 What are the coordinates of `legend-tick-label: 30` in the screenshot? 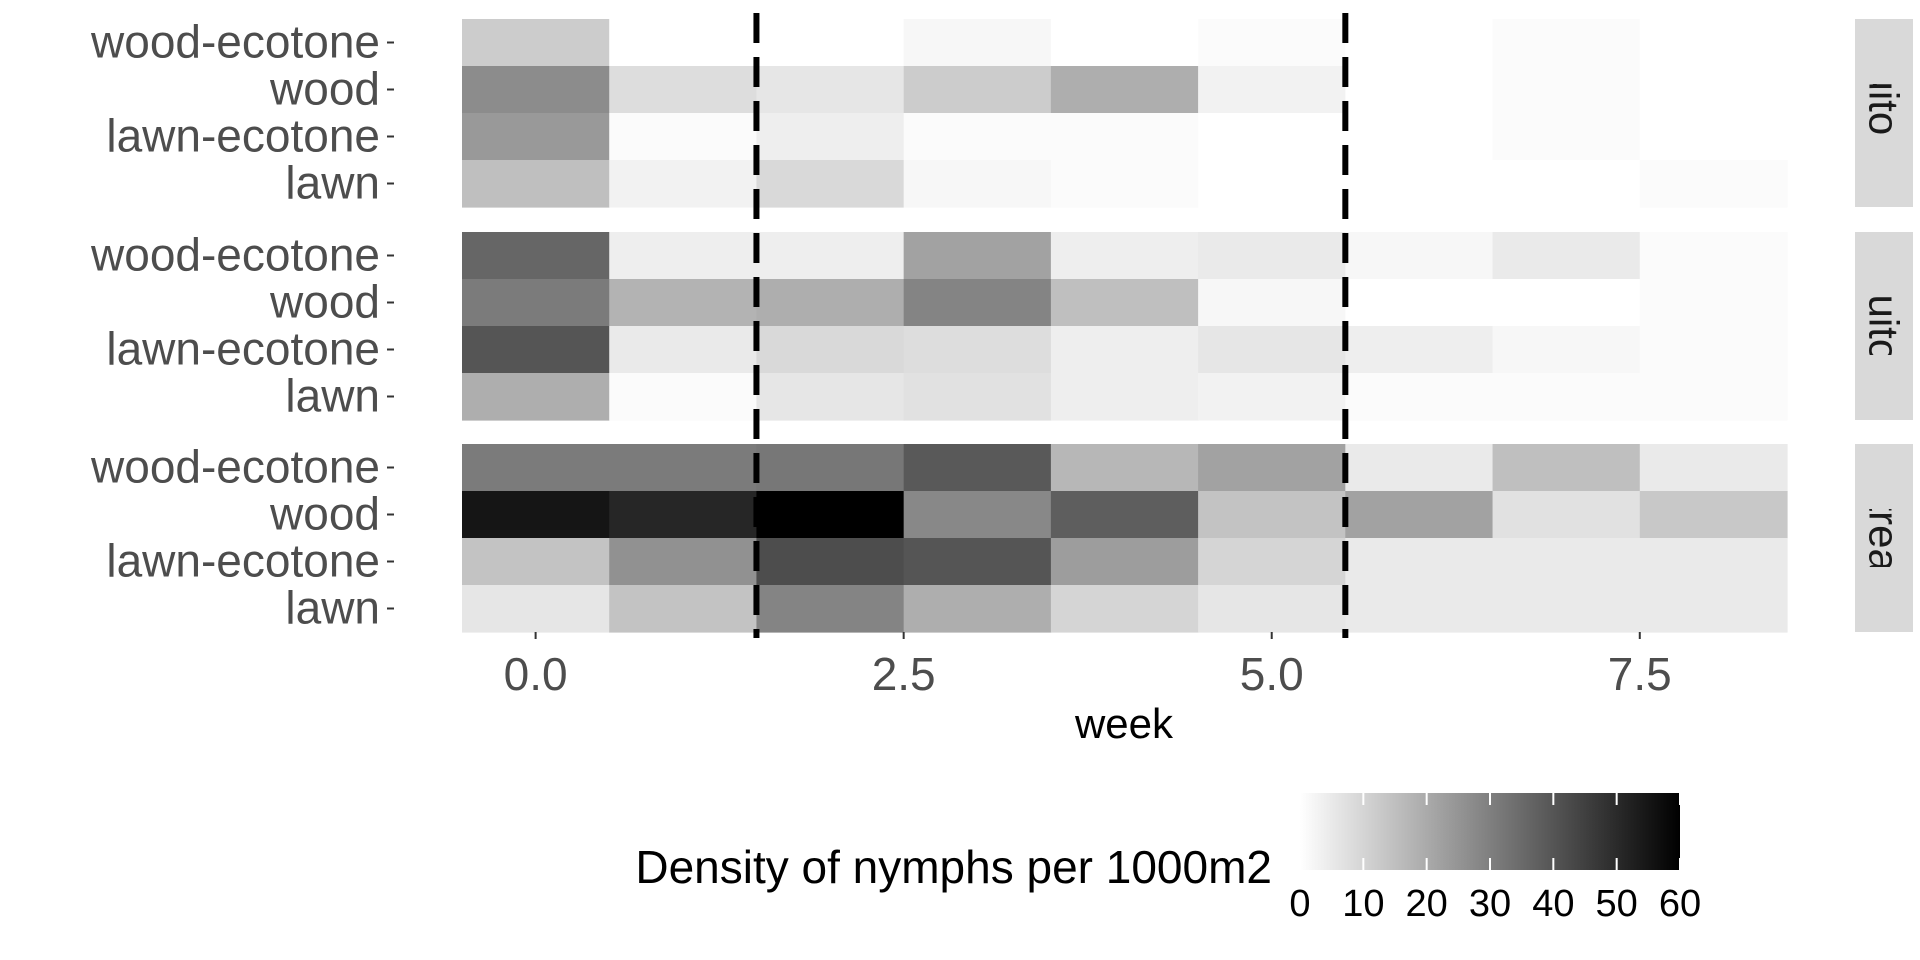 It's located at (1490, 904).